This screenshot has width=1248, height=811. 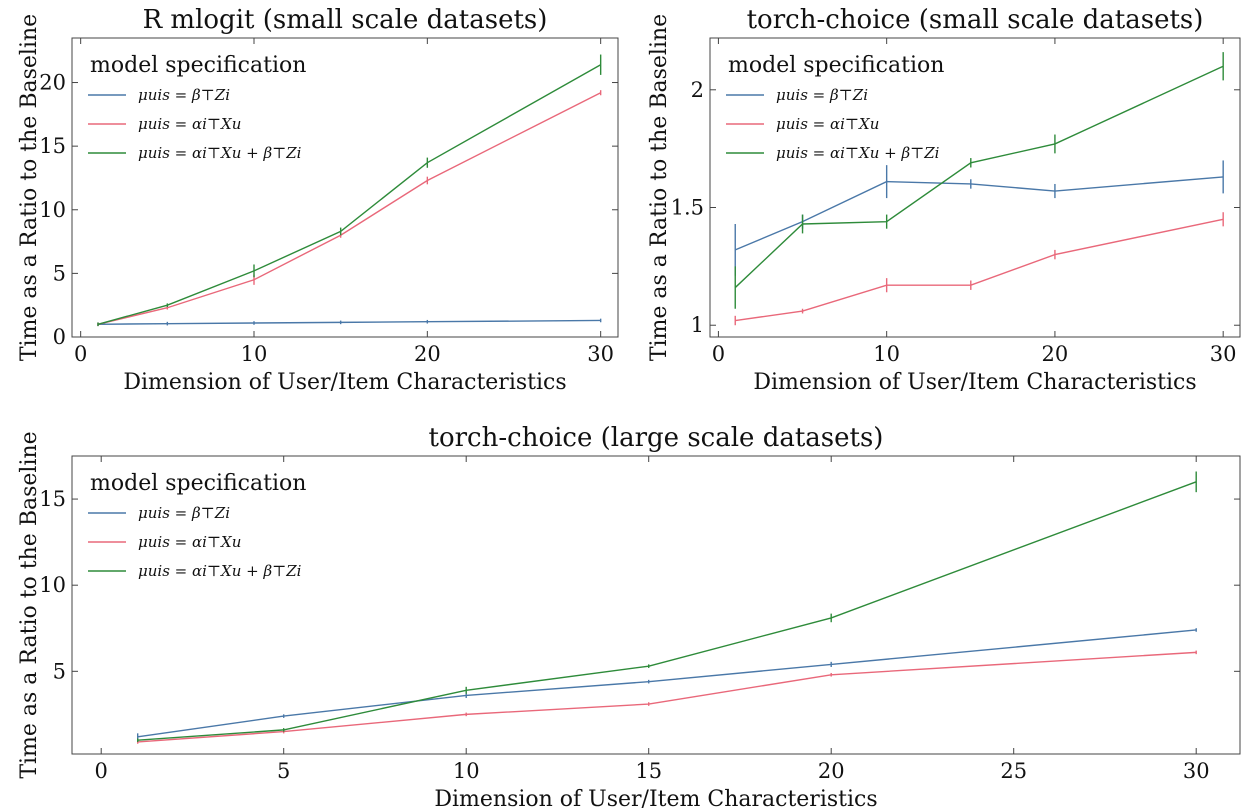 What do you see at coordinates (283, 771) in the screenshot?
I see `x-tick-label: 5` at bounding box center [283, 771].